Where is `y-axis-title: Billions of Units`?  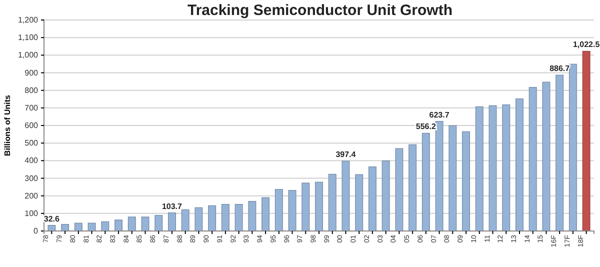 y-axis-title: Billions of Units is located at coordinates (7, 125).